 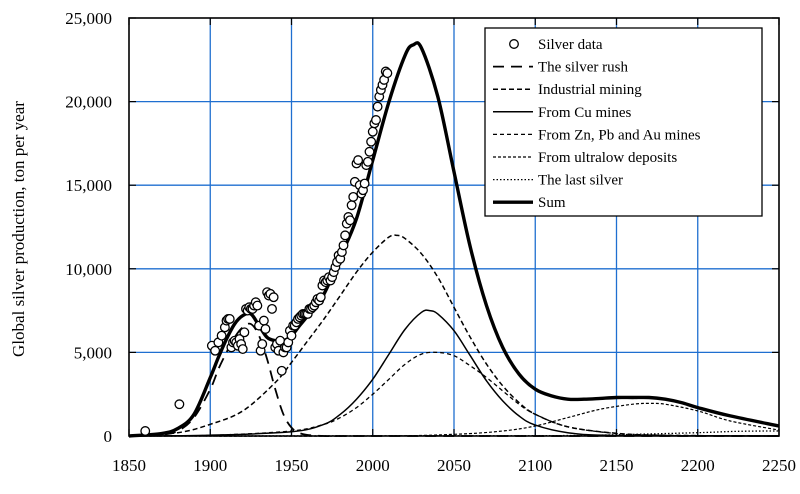 What do you see at coordinates (18, 229) in the screenshot?
I see `y-axis-title: Global silver production, ton per year` at bounding box center [18, 229].